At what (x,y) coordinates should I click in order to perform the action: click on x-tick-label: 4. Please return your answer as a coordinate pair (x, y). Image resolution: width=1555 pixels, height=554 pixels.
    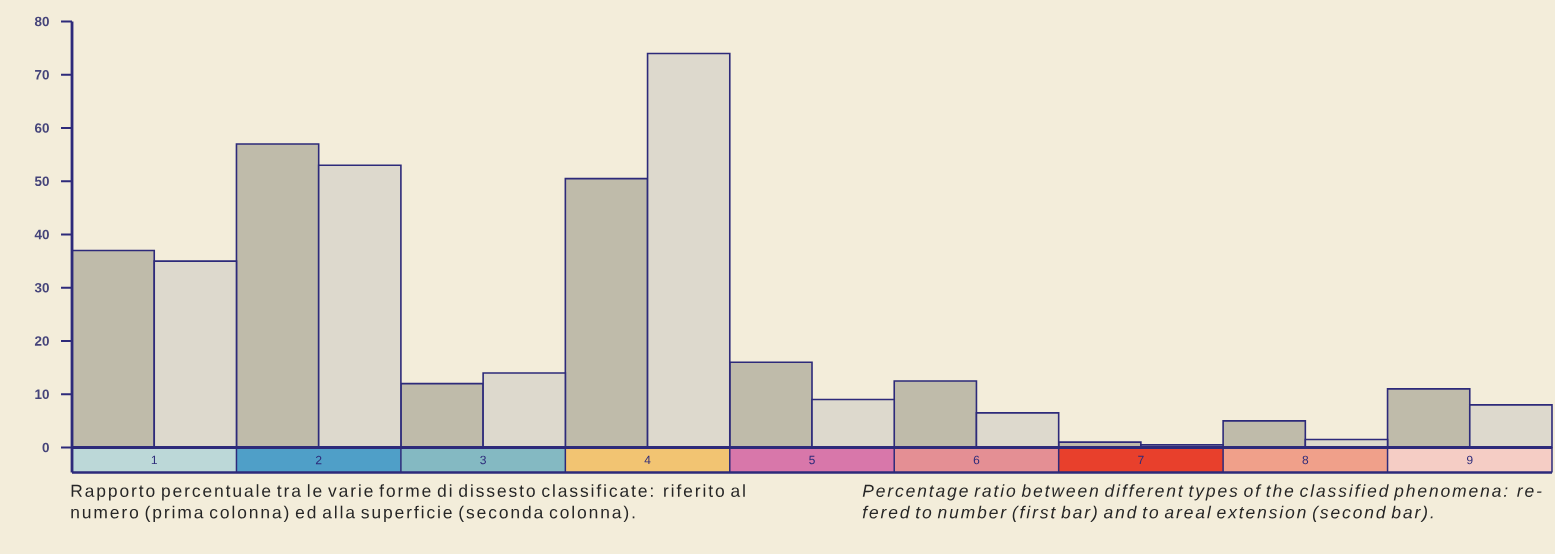
    Looking at the image, I should click on (647, 460).